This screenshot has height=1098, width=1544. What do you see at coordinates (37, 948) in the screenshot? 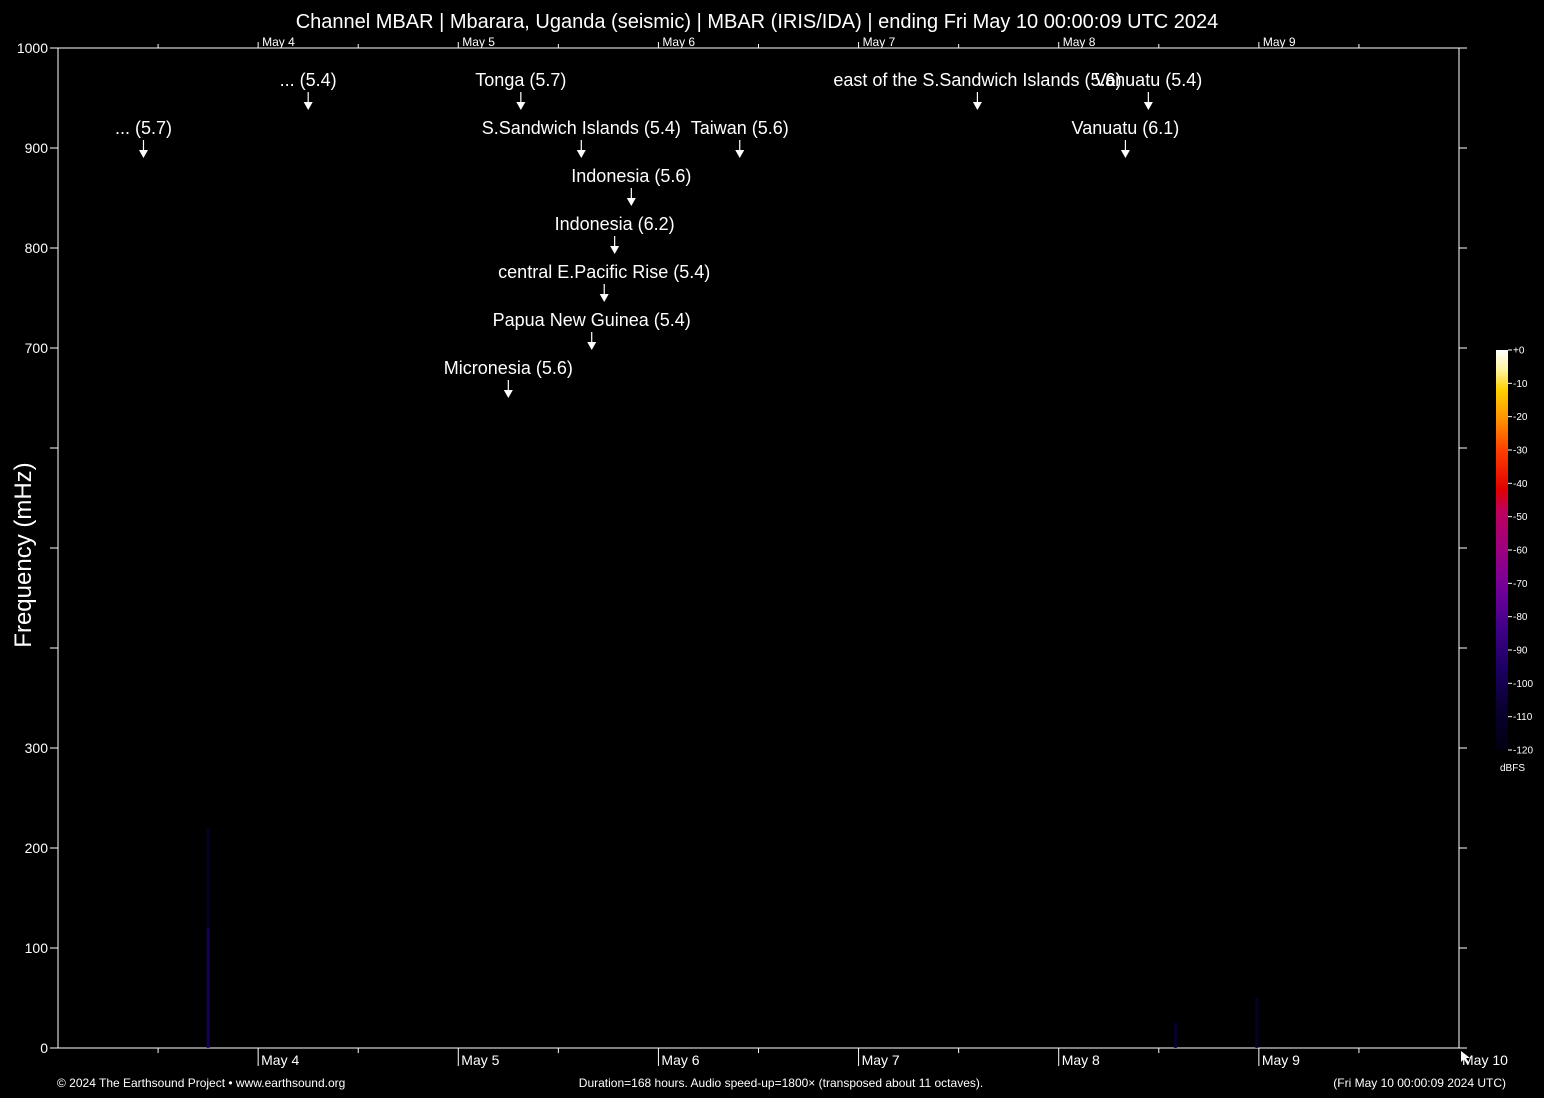
I see `y-tick-label: 100` at bounding box center [37, 948].